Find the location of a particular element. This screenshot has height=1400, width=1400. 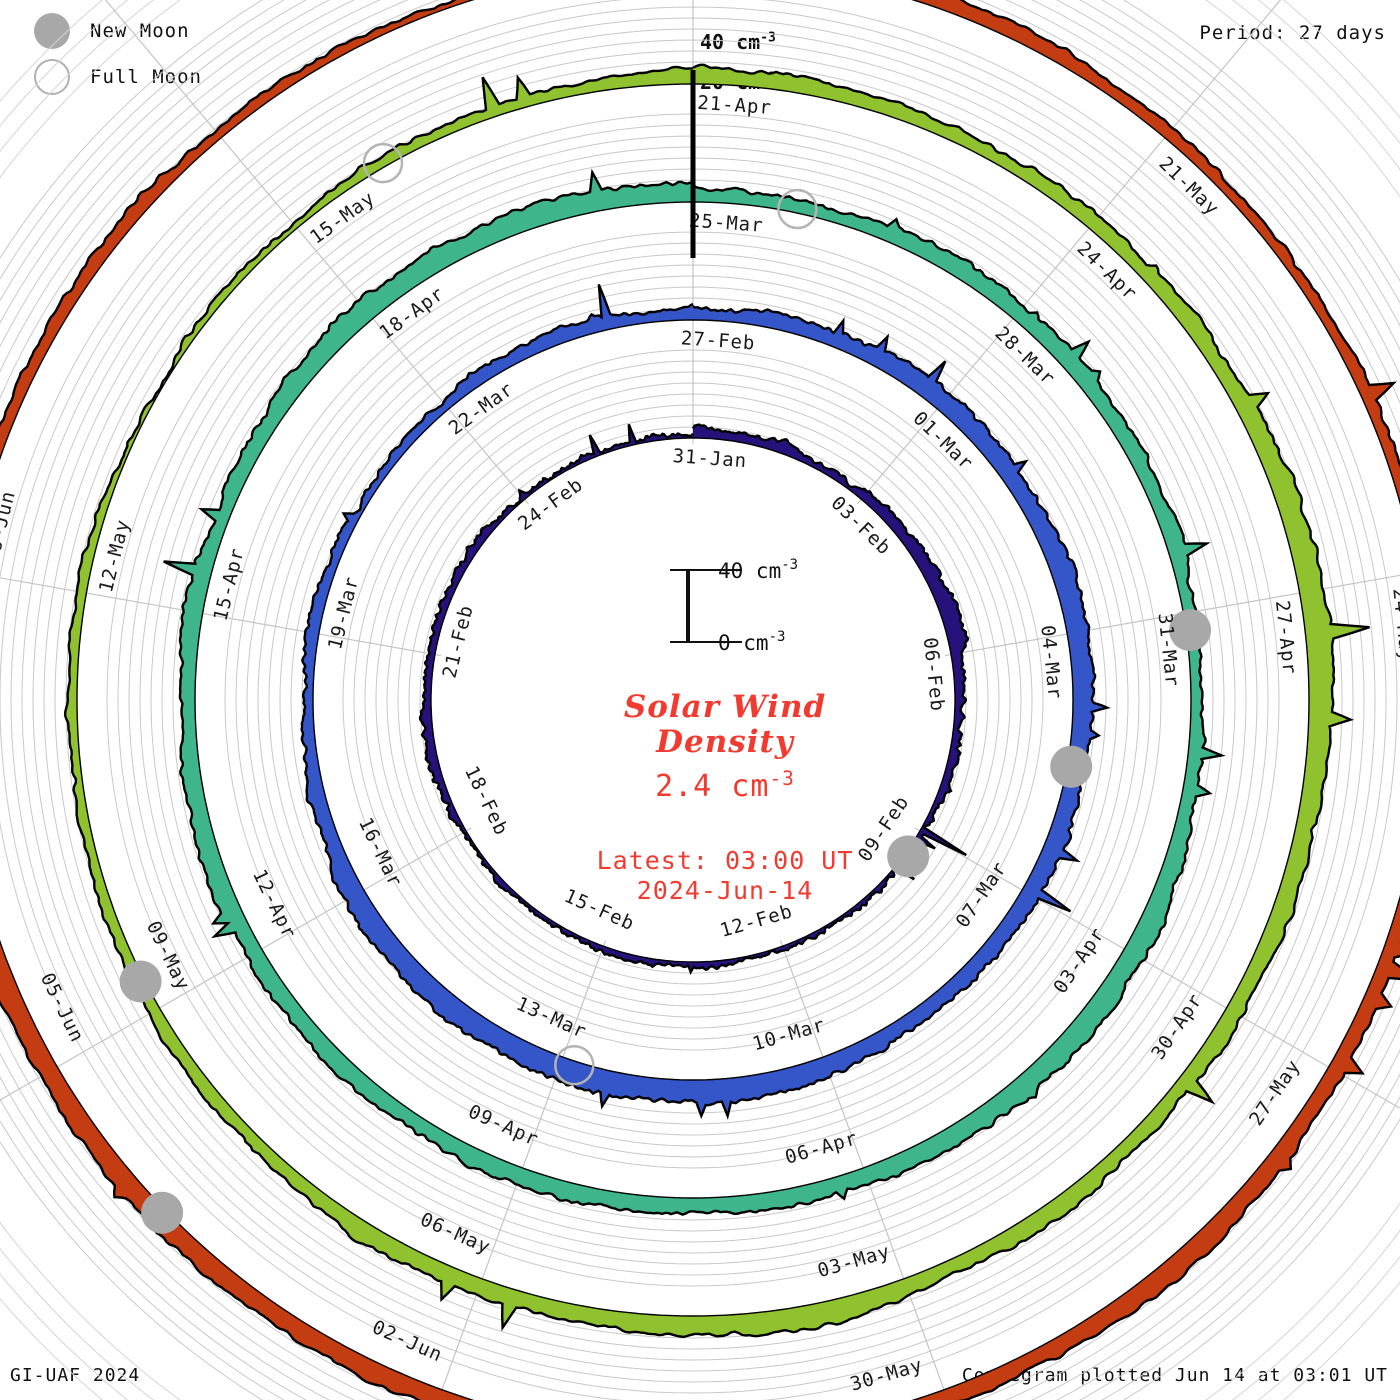

ring-date-label: 03-May is located at coordinates (854, 1261).